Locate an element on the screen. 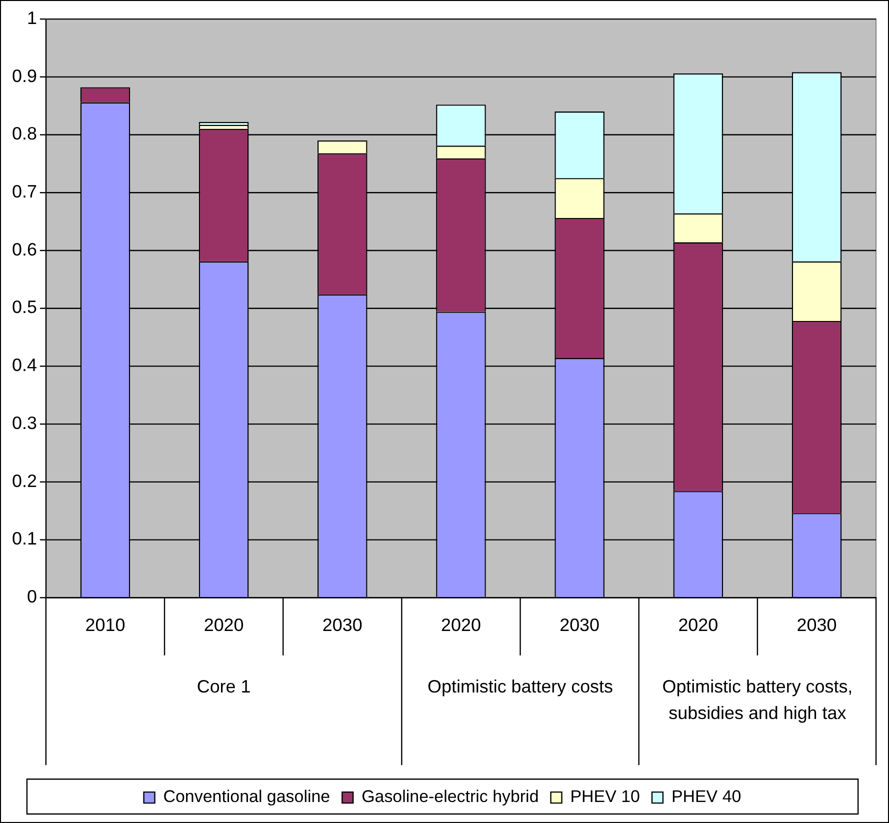 This screenshot has height=823, width=889. y-tick-label: 0.9 is located at coordinates (24, 76).